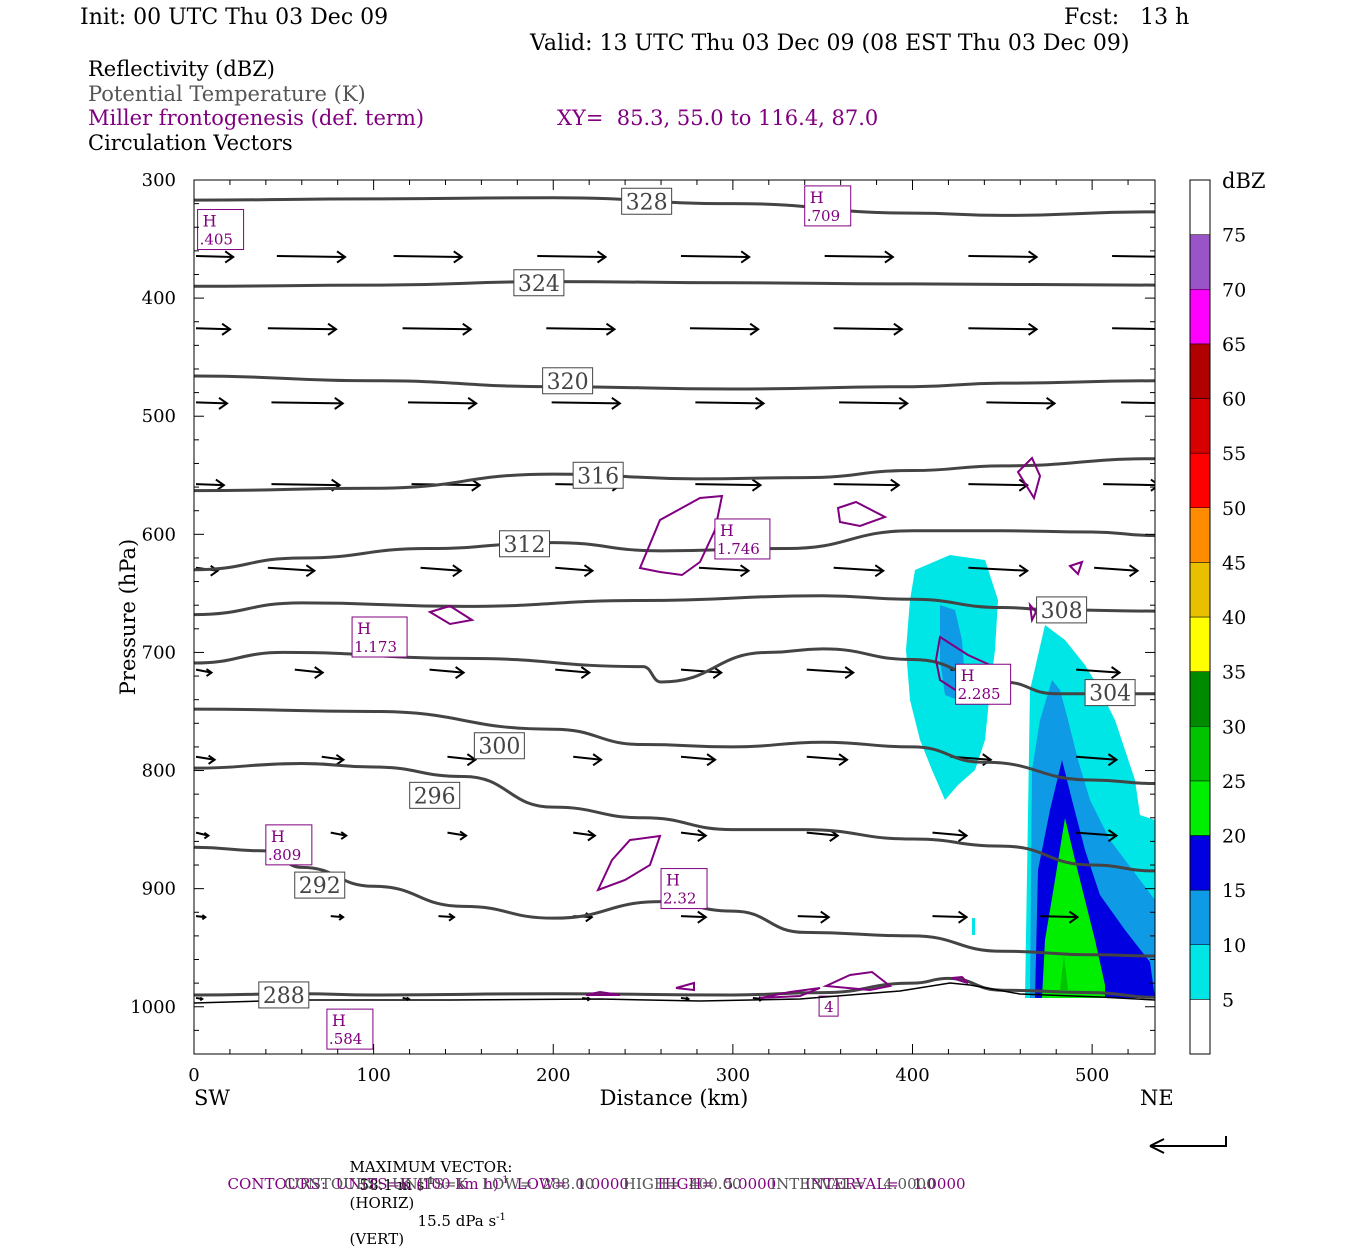  What do you see at coordinates (1243, 181) in the screenshot?
I see `colorbar-unit: dBZ` at bounding box center [1243, 181].